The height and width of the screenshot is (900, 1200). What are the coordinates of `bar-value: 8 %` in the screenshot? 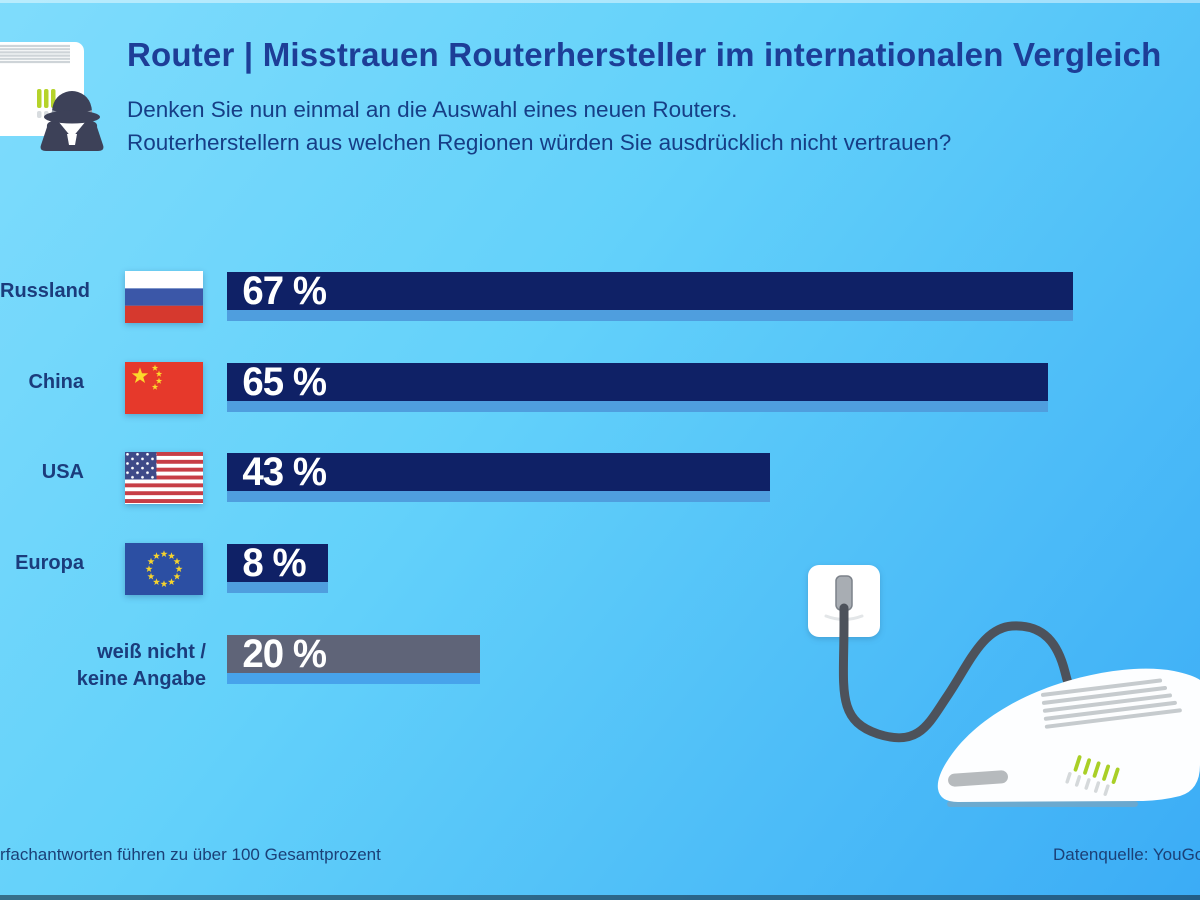 It's located at (274, 563).